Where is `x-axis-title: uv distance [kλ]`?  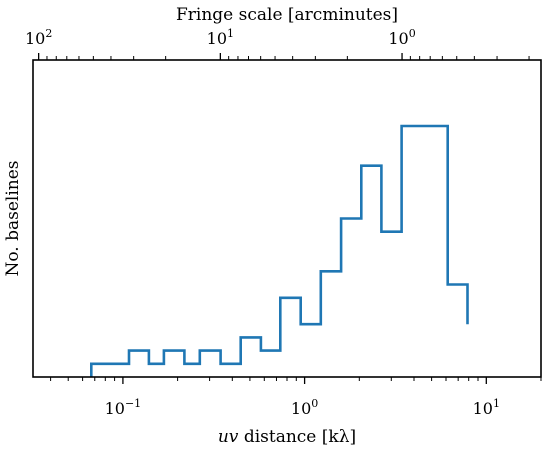
x-axis-title: uv distance [kλ] is located at coordinates (287, 437).